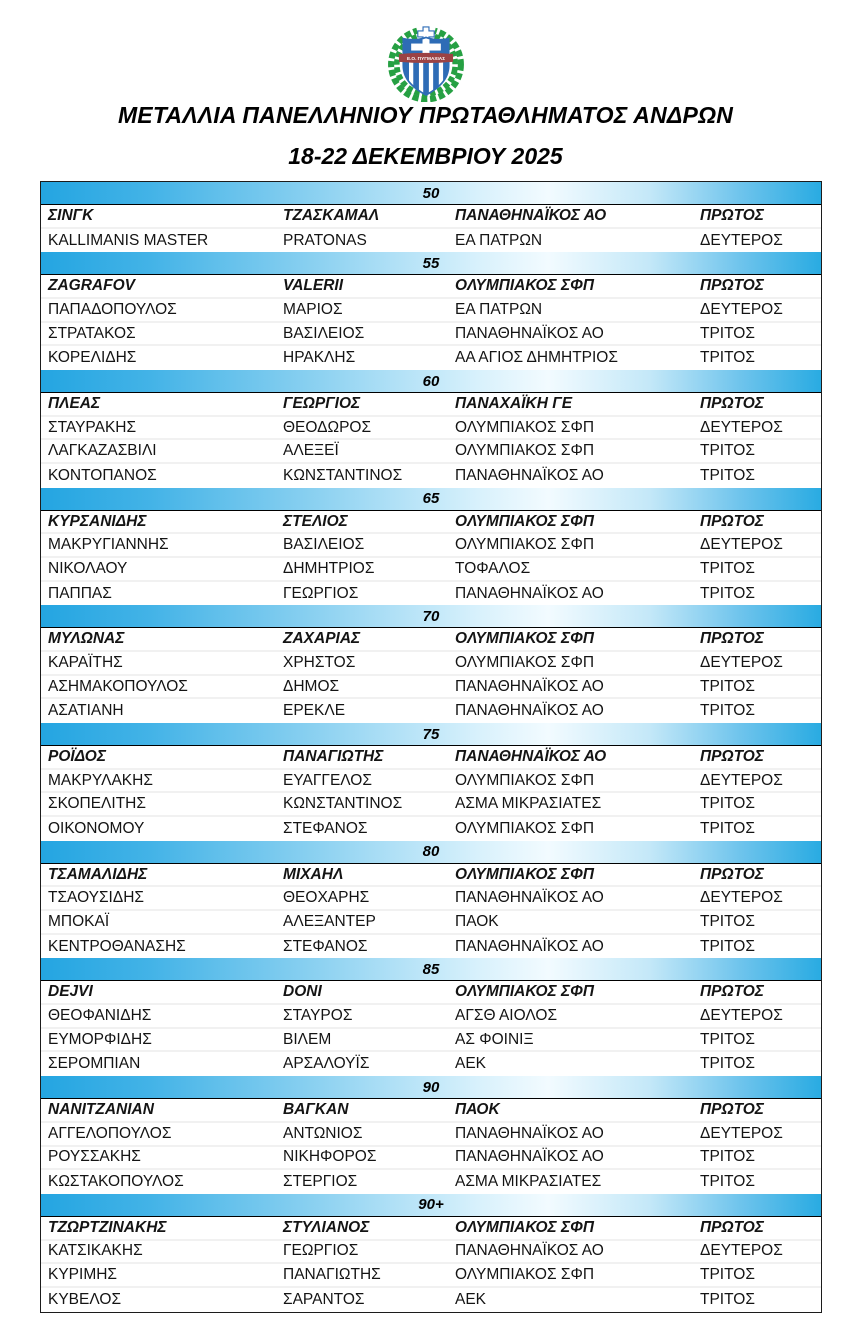 This screenshot has width=851, height=1335. What do you see at coordinates (100, 1015) in the screenshot?
I see `surname-cell: ΘΕΟΦΑΝΙΔΗΣ` at bounding box center [100, 1015].